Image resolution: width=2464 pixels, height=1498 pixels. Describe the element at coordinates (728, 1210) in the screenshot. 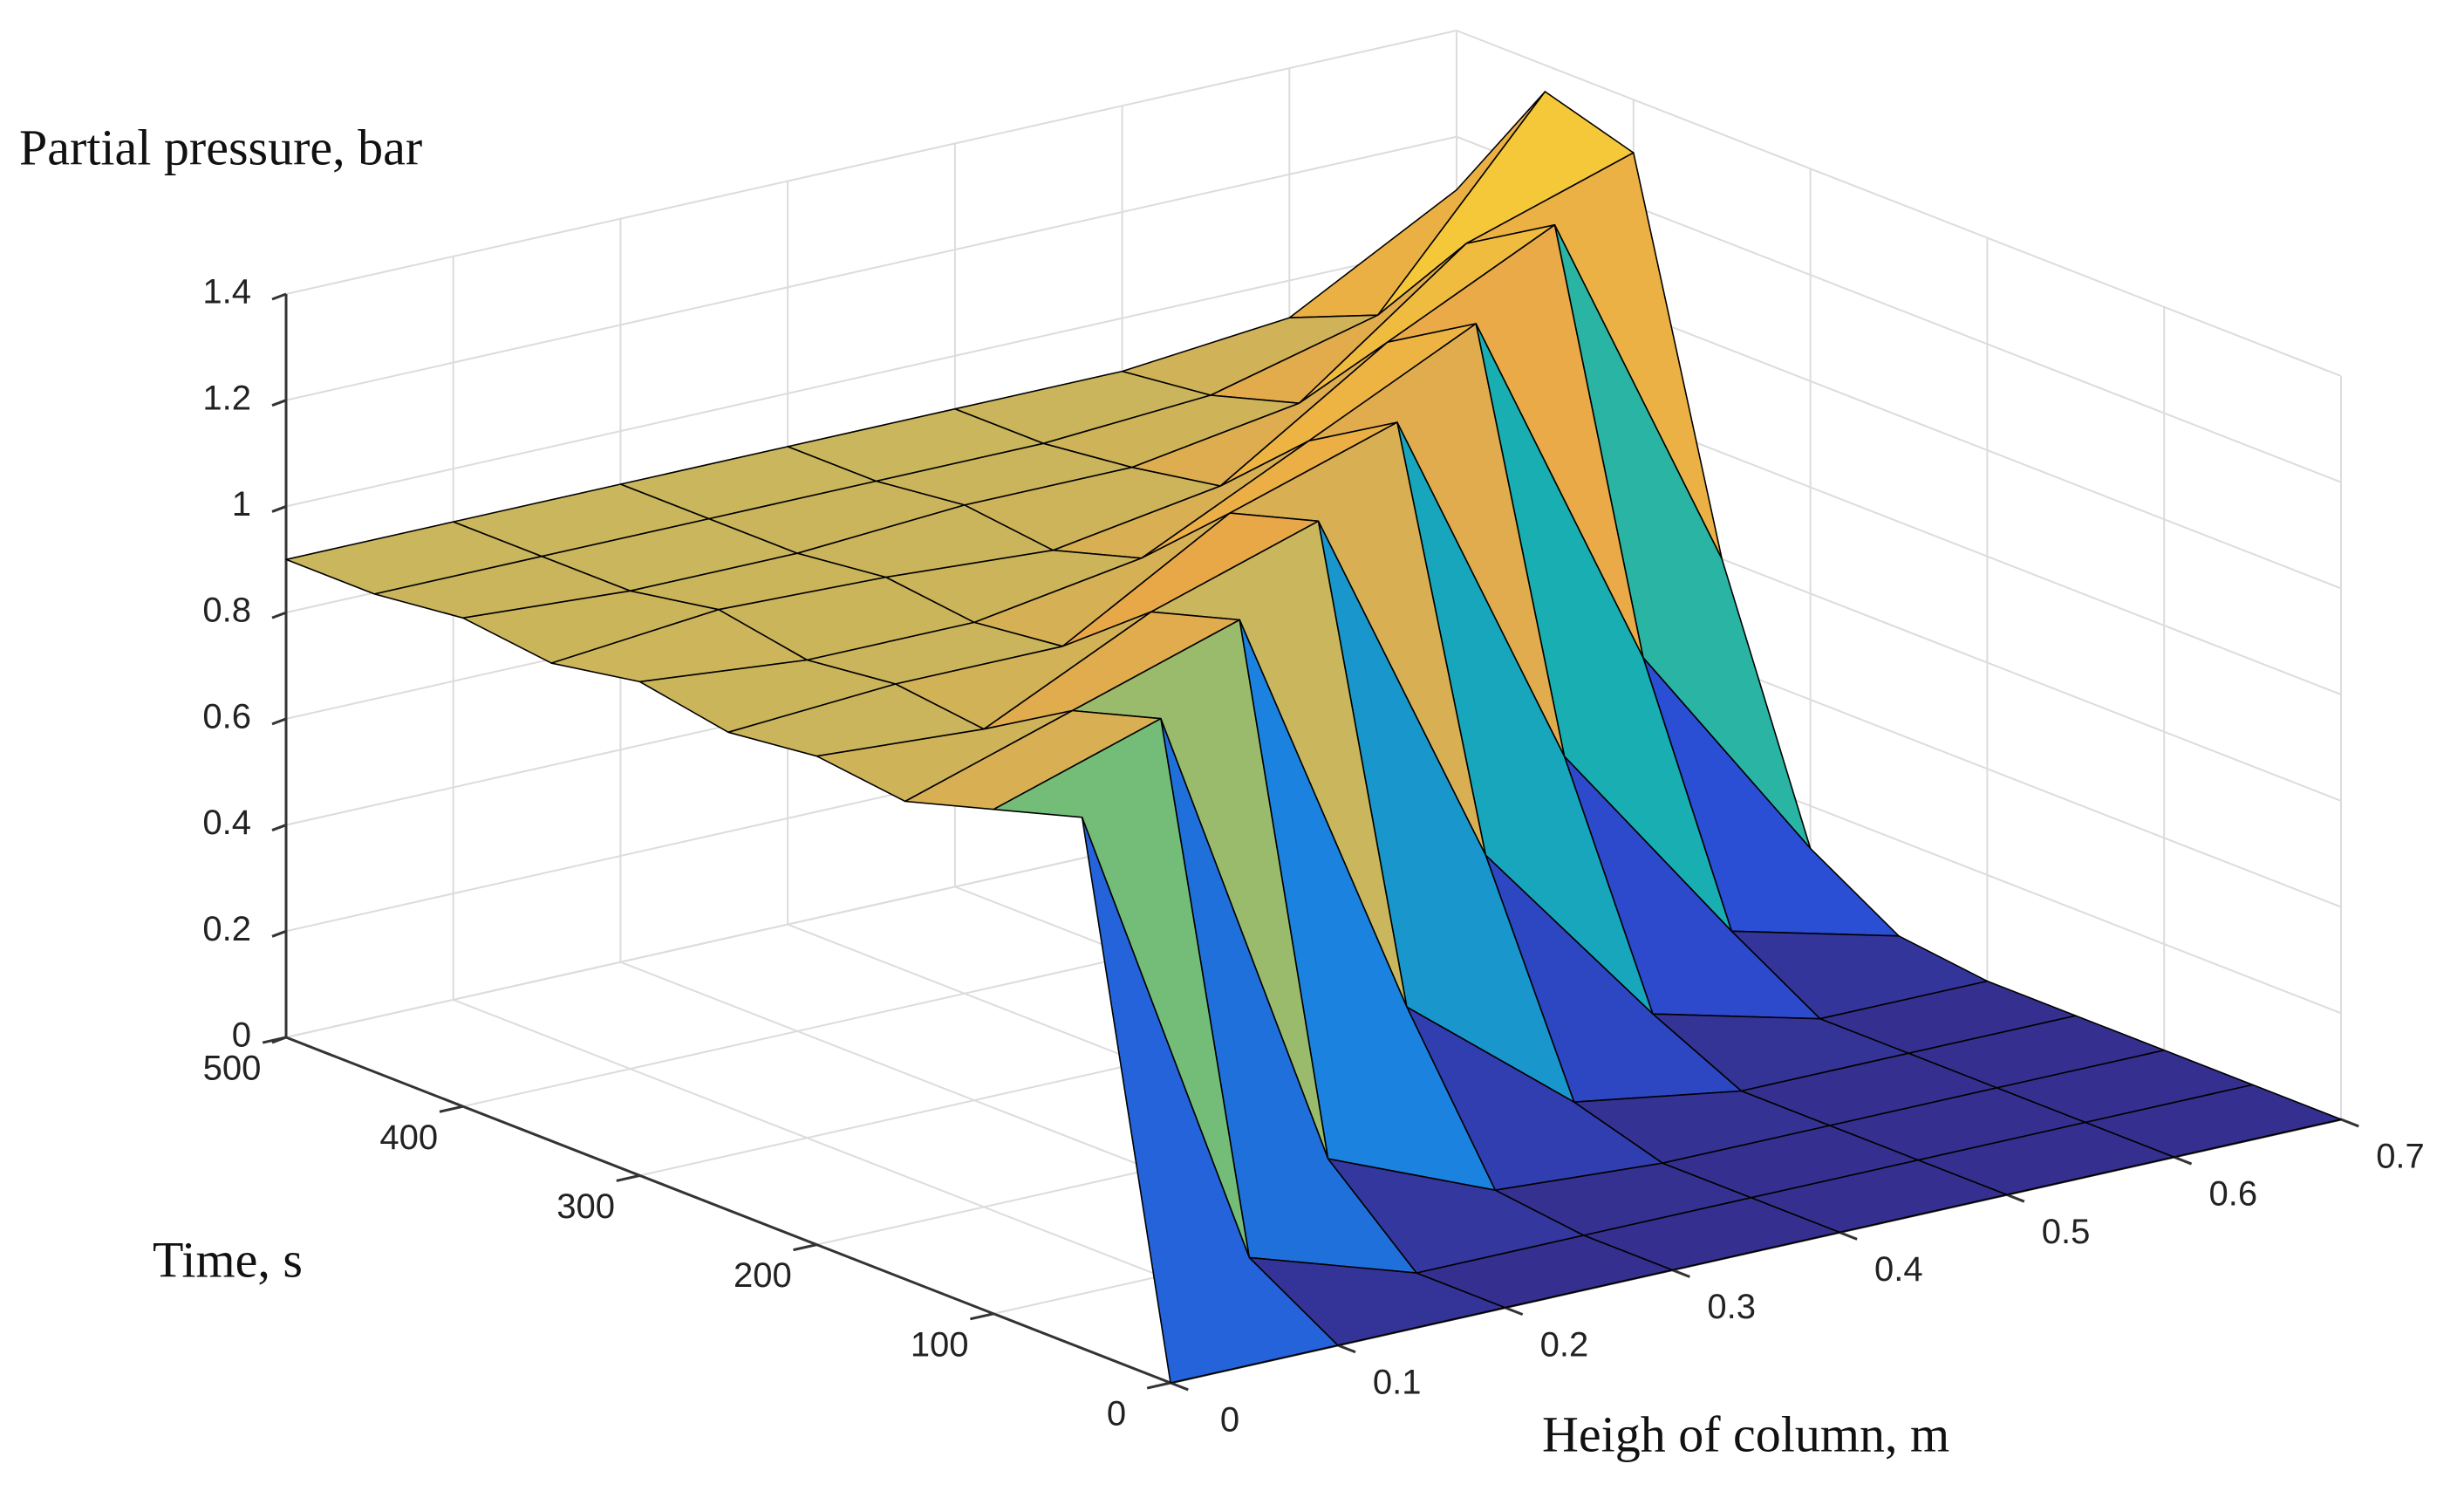

I see `y-axis` at that location.